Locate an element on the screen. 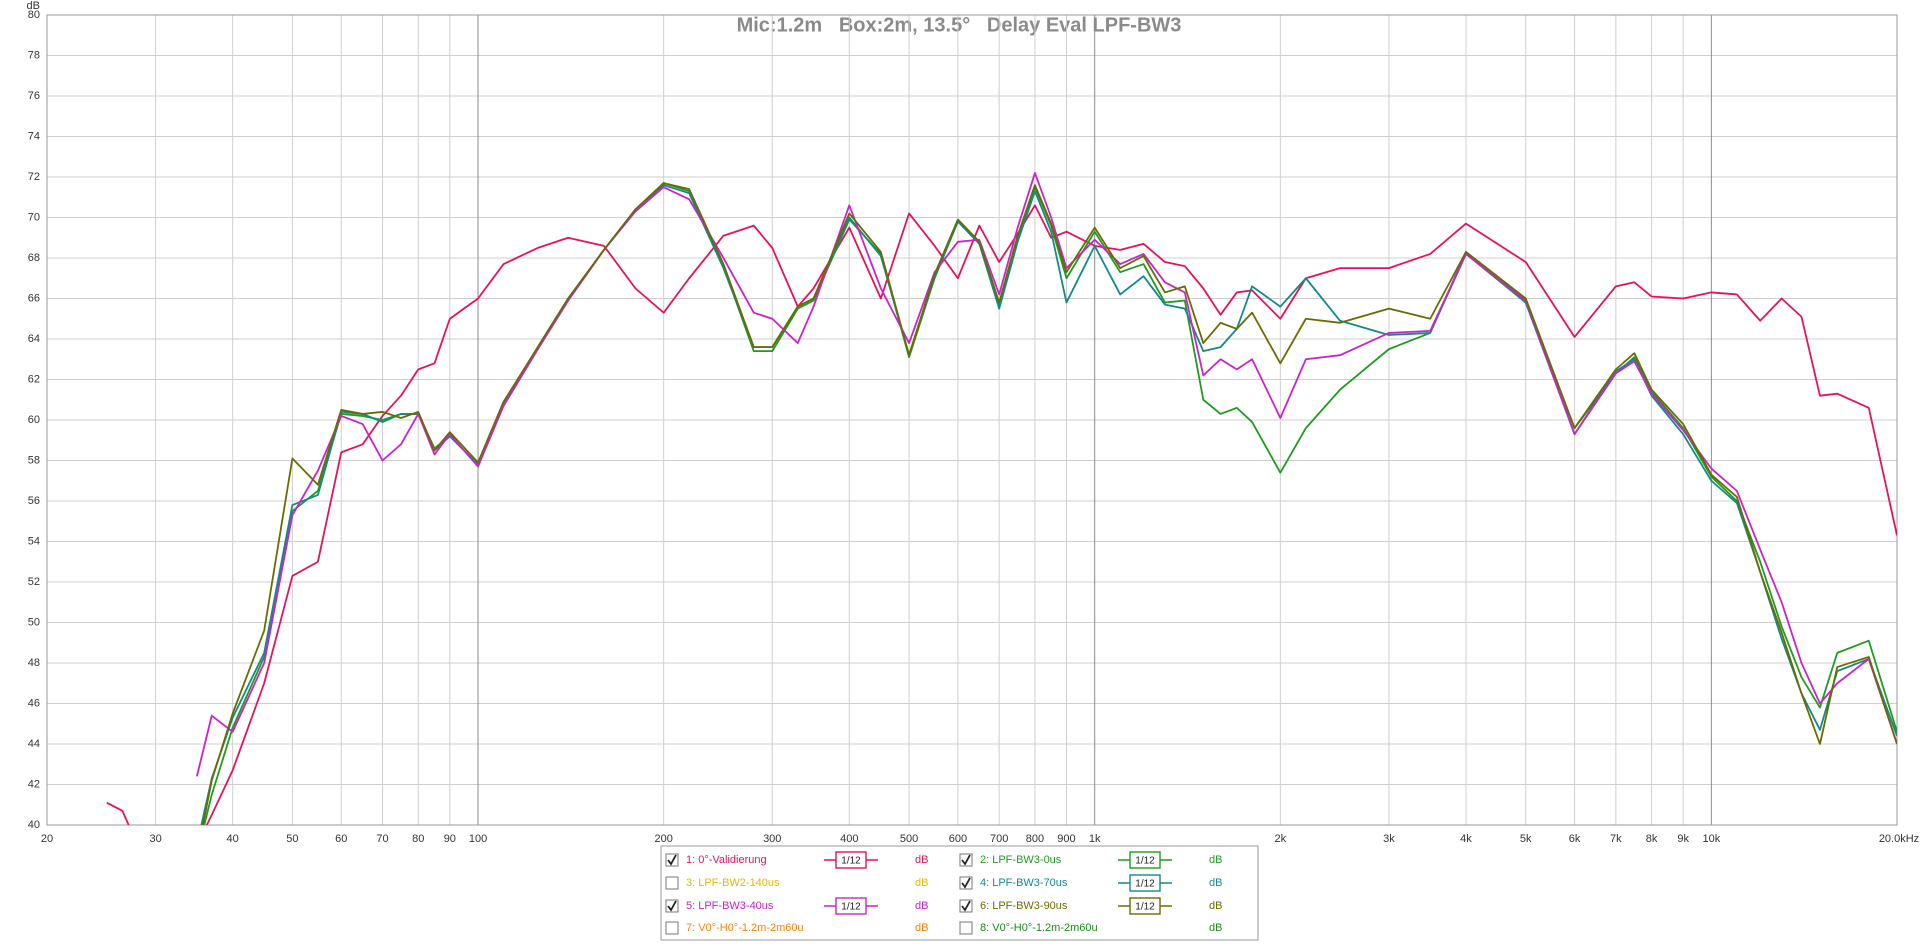 The image size is (1920, 948). y-tick-label: 76 is located at coordinates (34, 96).